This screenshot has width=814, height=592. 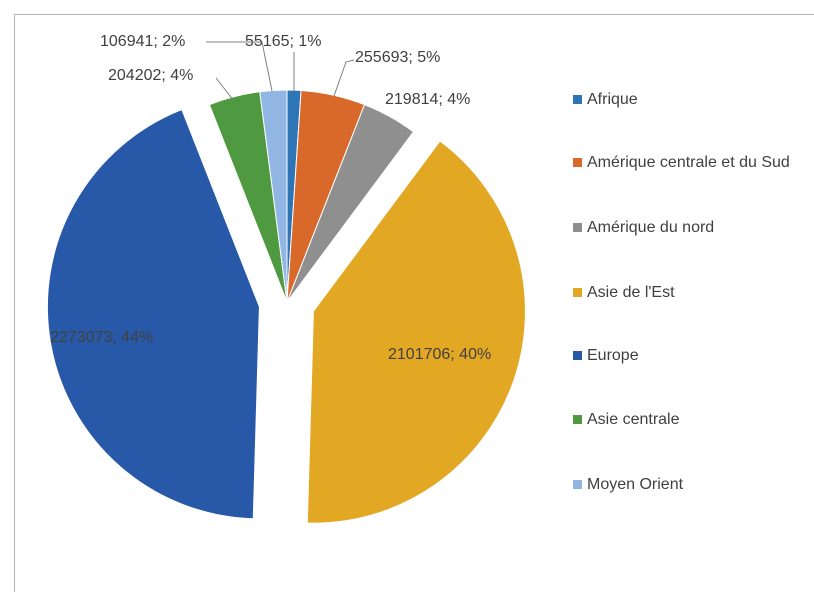 I want to click on legend-item: Amérique du nord, so click(x=691, y=228).